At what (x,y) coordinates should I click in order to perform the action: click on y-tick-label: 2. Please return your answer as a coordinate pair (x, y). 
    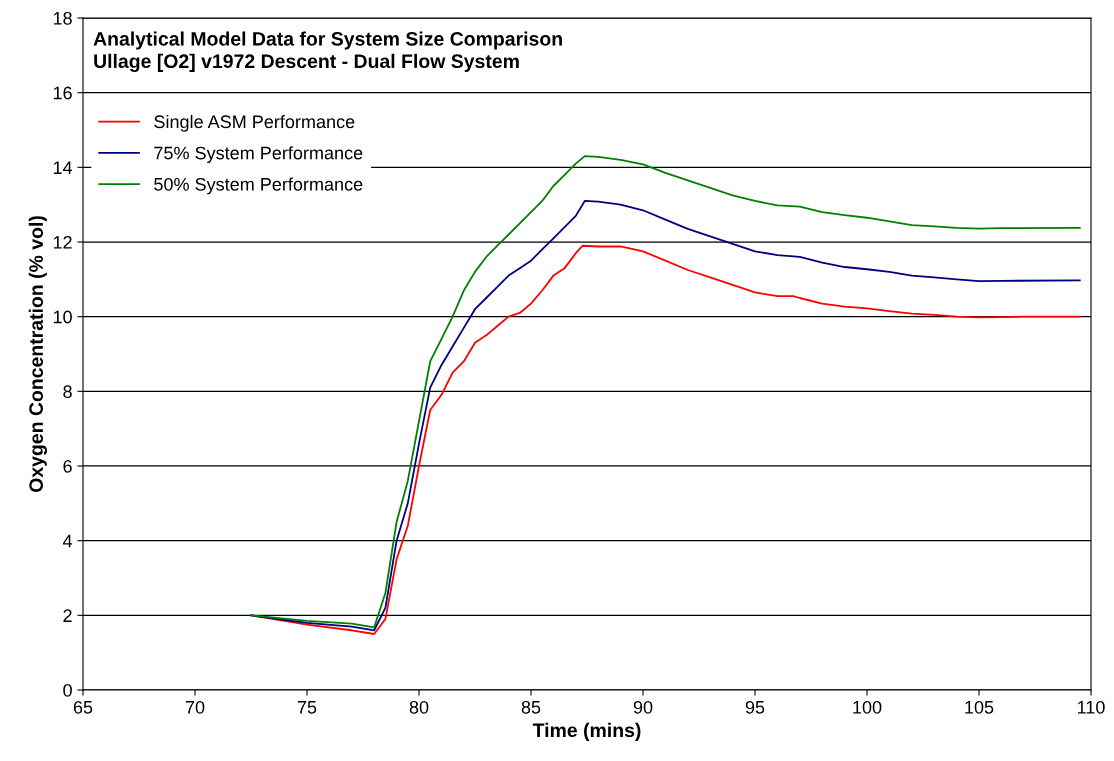
    Looking at the image, I should click on (67, 615).